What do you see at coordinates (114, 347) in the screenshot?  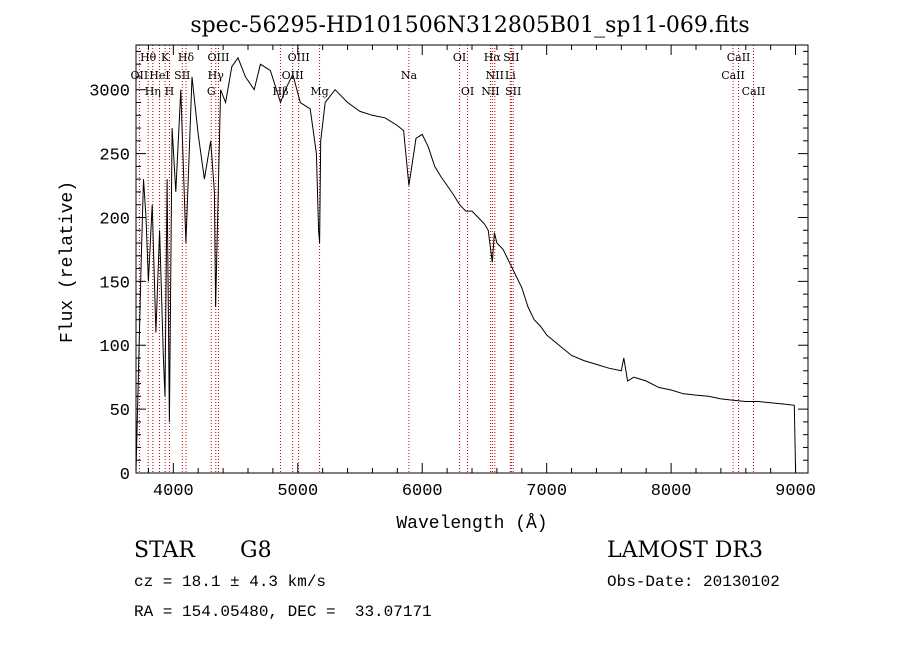 I see `y-tick-label-2: 100` at bounding box center [114, 347].